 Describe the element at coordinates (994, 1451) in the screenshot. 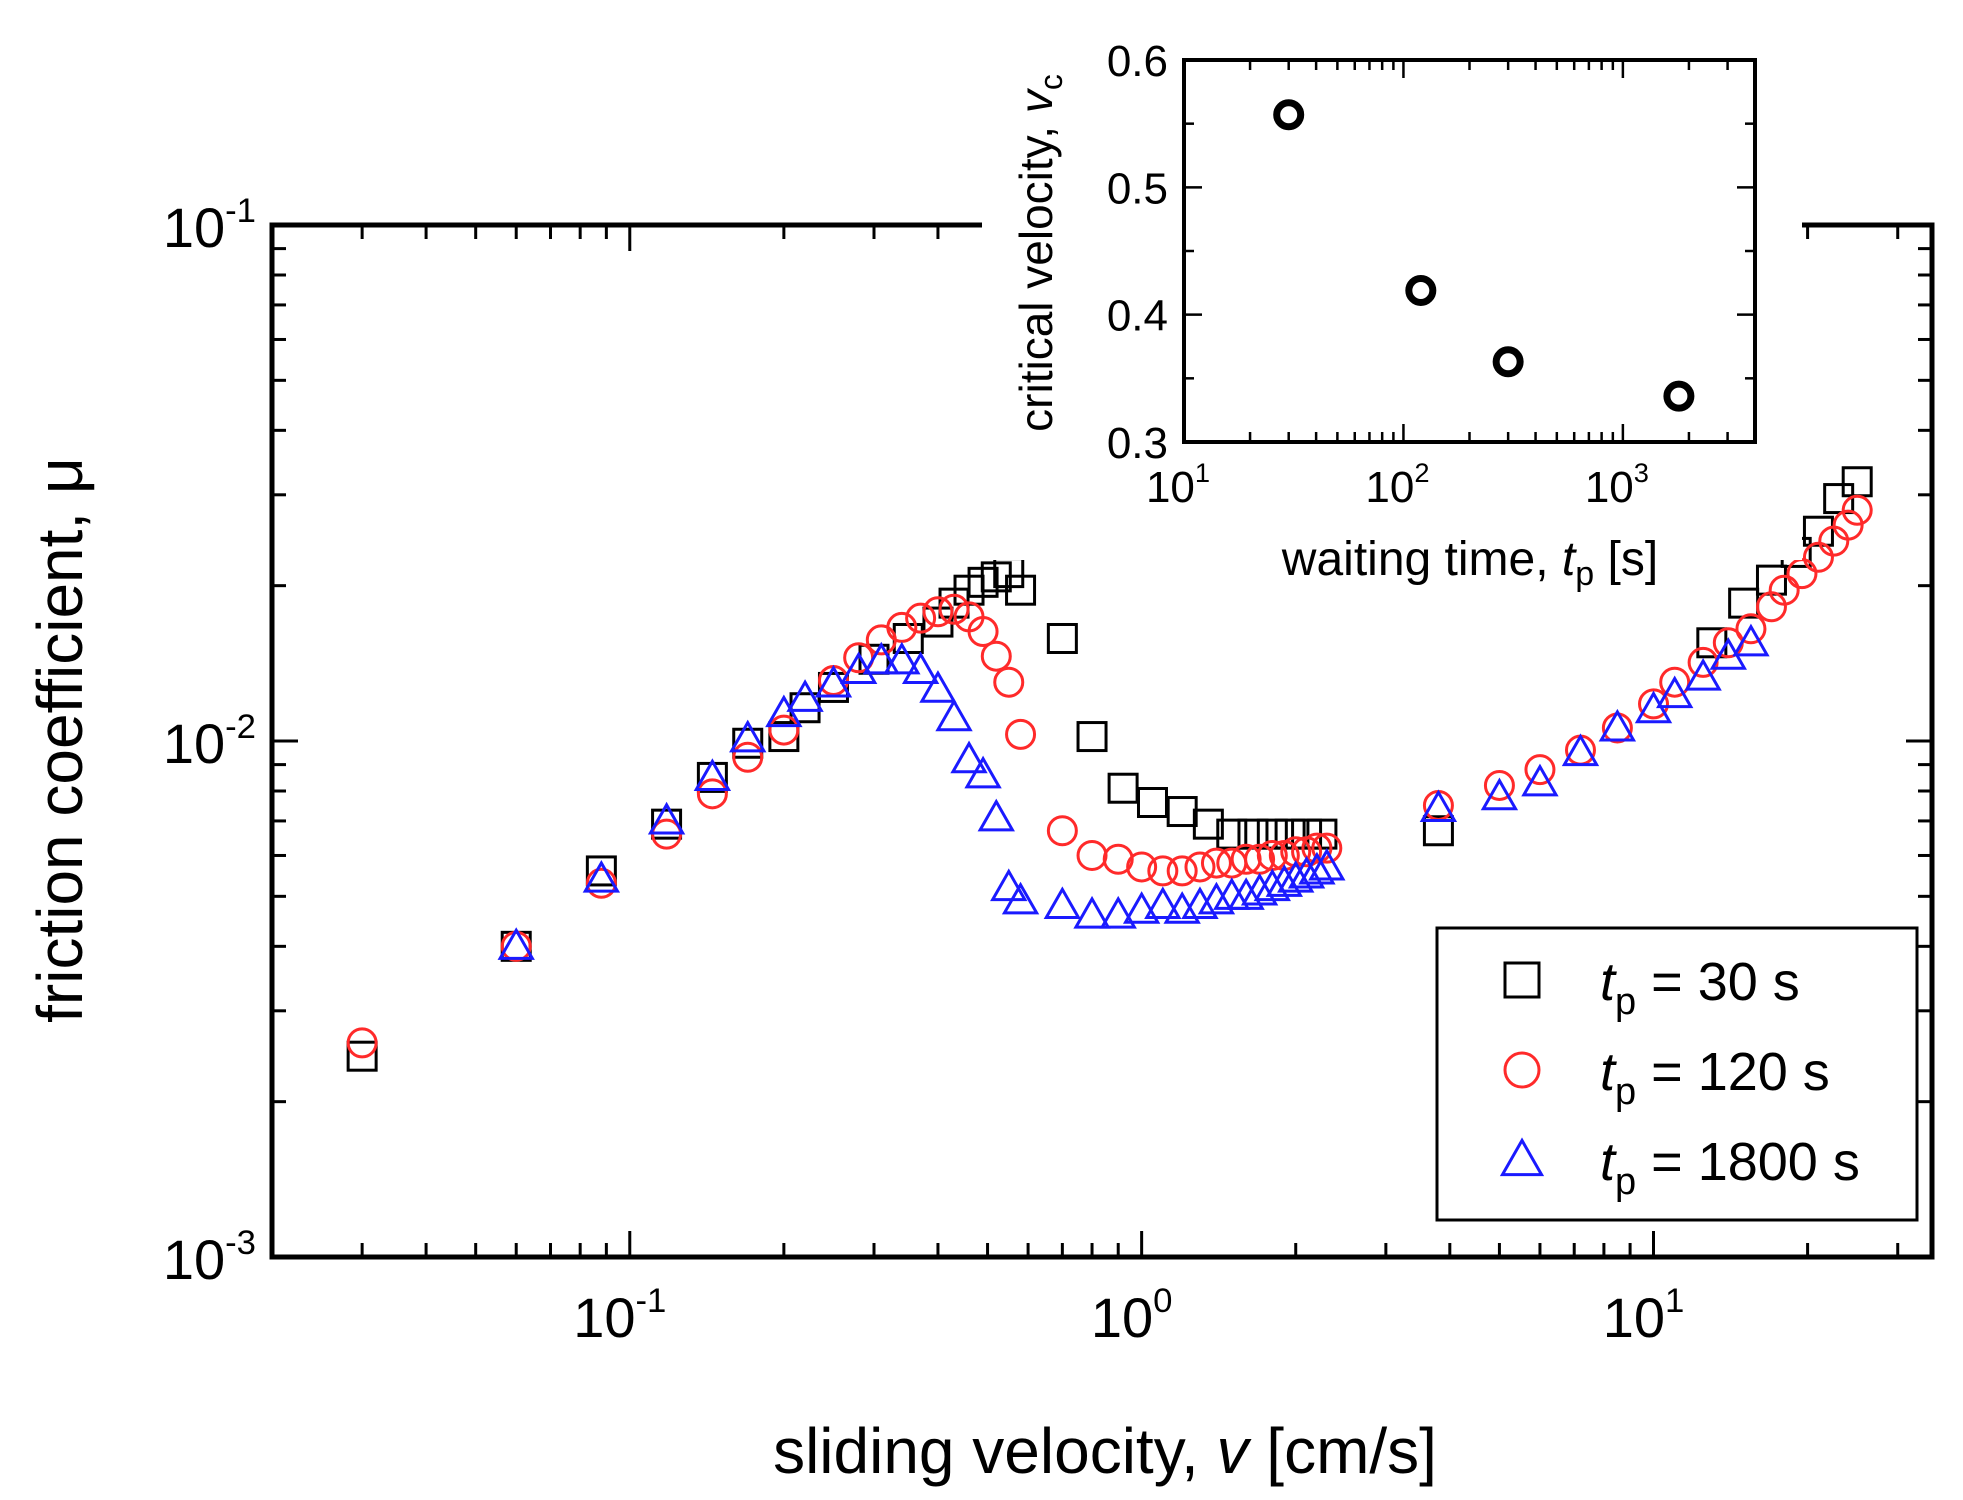

I see `main-x-axis-label-pre: sliding velocity,` at that location.